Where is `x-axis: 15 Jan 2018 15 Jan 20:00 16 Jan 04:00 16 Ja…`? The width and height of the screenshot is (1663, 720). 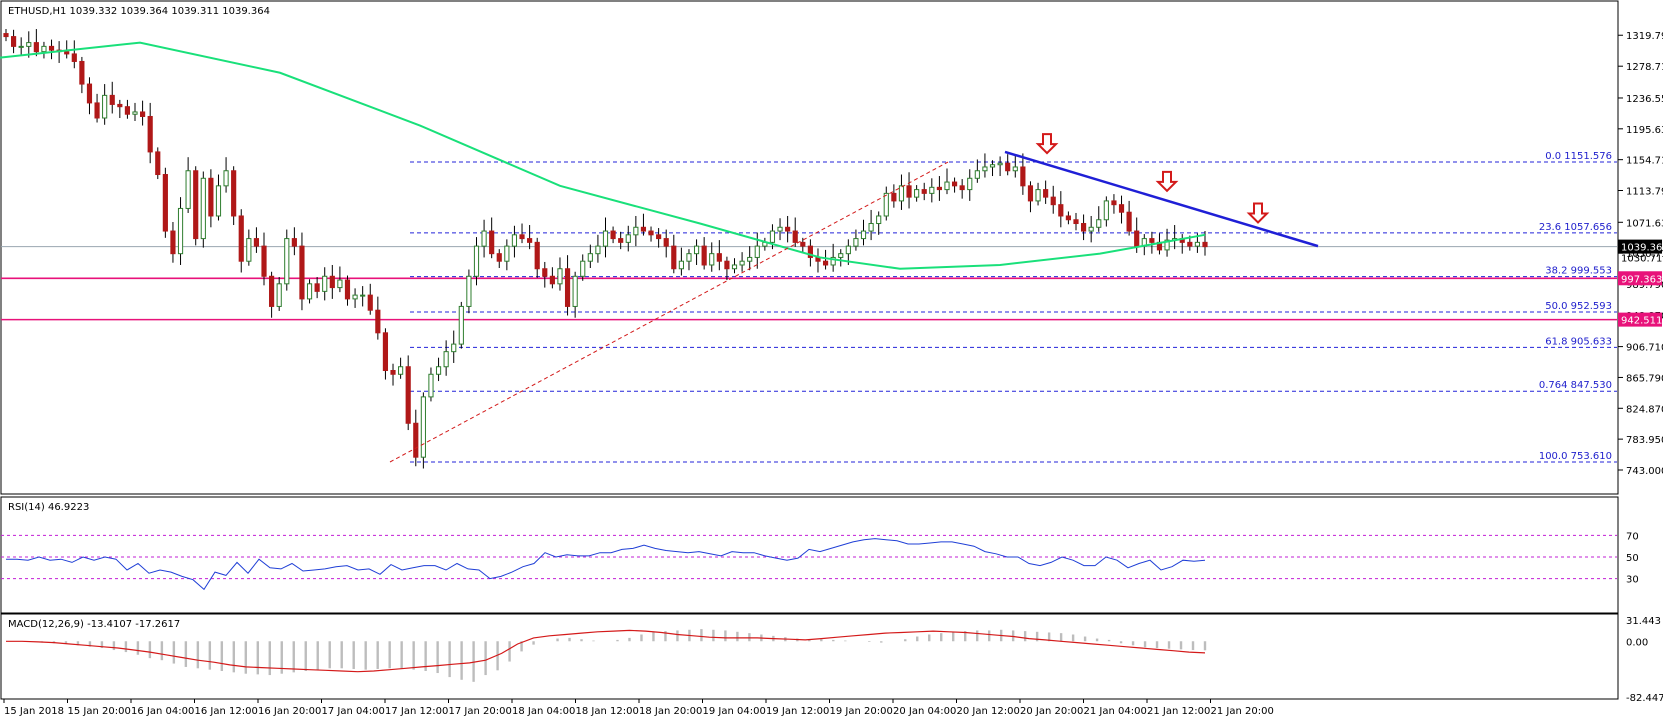 x-axis: 15 Jan 2018 15 Jan 20:00 16 Jan 04:00 16 Ja… is located at coordinates (638, 708).